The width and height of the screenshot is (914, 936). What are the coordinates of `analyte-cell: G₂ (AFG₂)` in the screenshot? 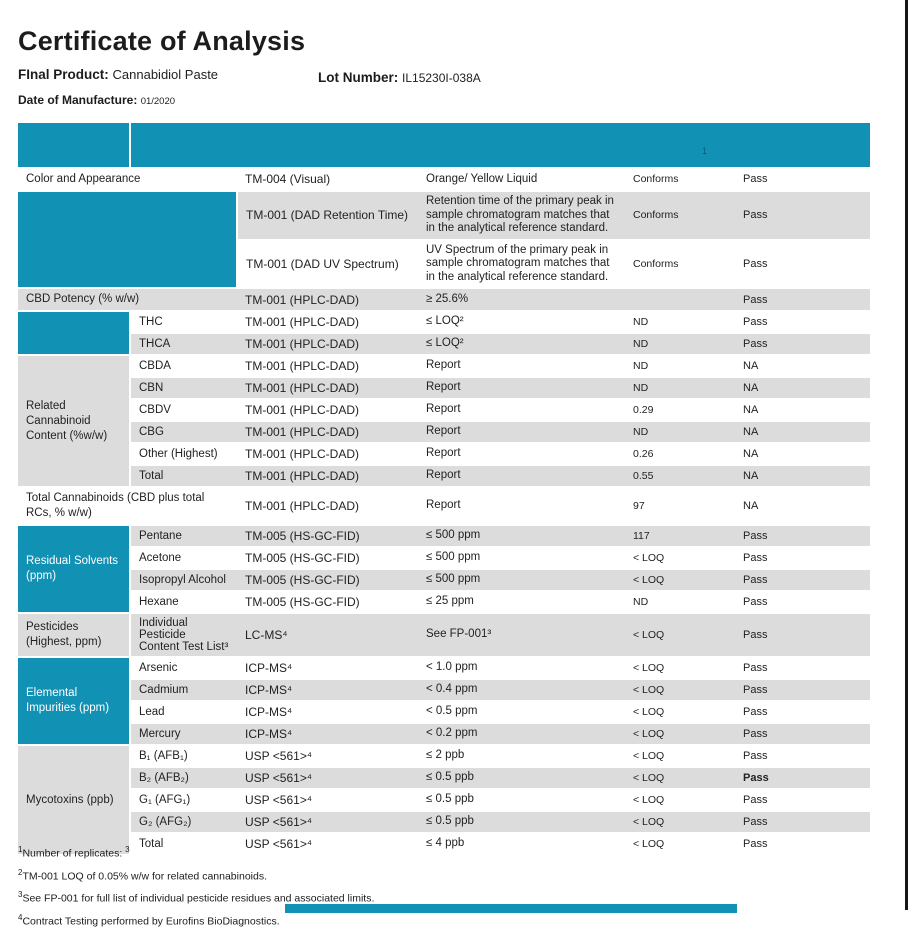 It's located at (183, 823).